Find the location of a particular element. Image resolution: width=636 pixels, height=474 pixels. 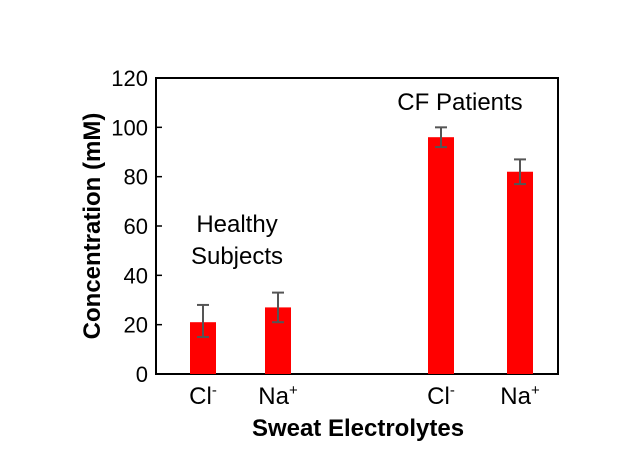

y-axis-ticks: 0 20 40 60 80 100 120 is located at coordinates (136, 226).